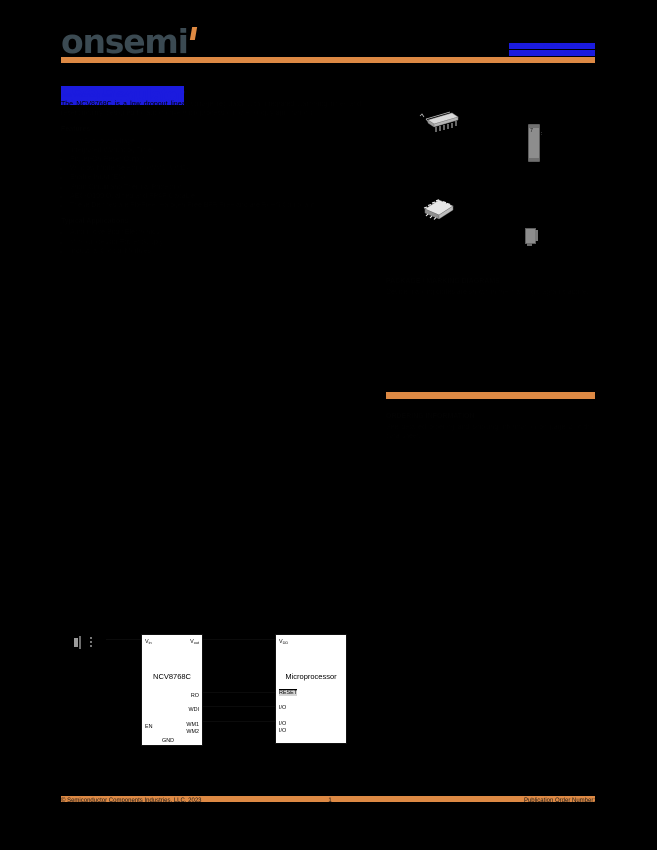  Describe the element at coordinates (194, 696) in the screenshot. I see `pin-ro: RO` at that location.